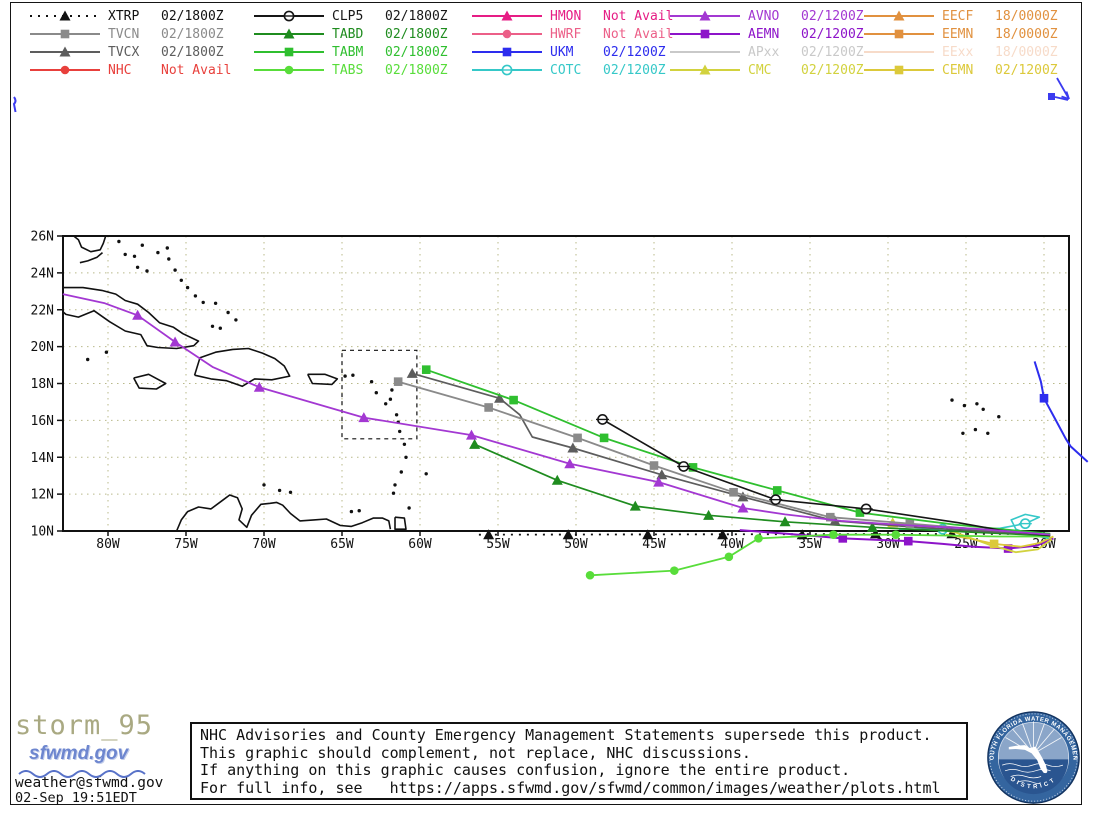  Describe the element at coordinates (507, 15) in the screenshot. I see `legend-sample-hmon-icon` at that location.